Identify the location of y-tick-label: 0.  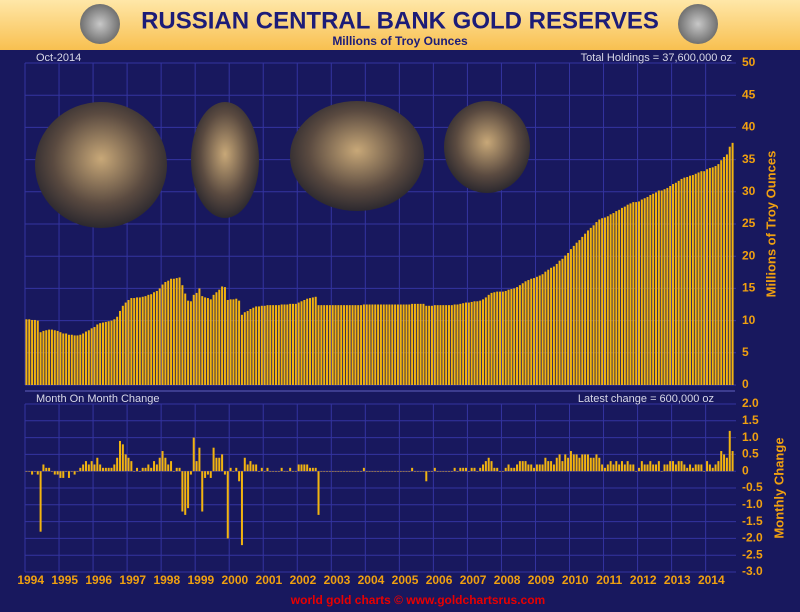
(745, 384).